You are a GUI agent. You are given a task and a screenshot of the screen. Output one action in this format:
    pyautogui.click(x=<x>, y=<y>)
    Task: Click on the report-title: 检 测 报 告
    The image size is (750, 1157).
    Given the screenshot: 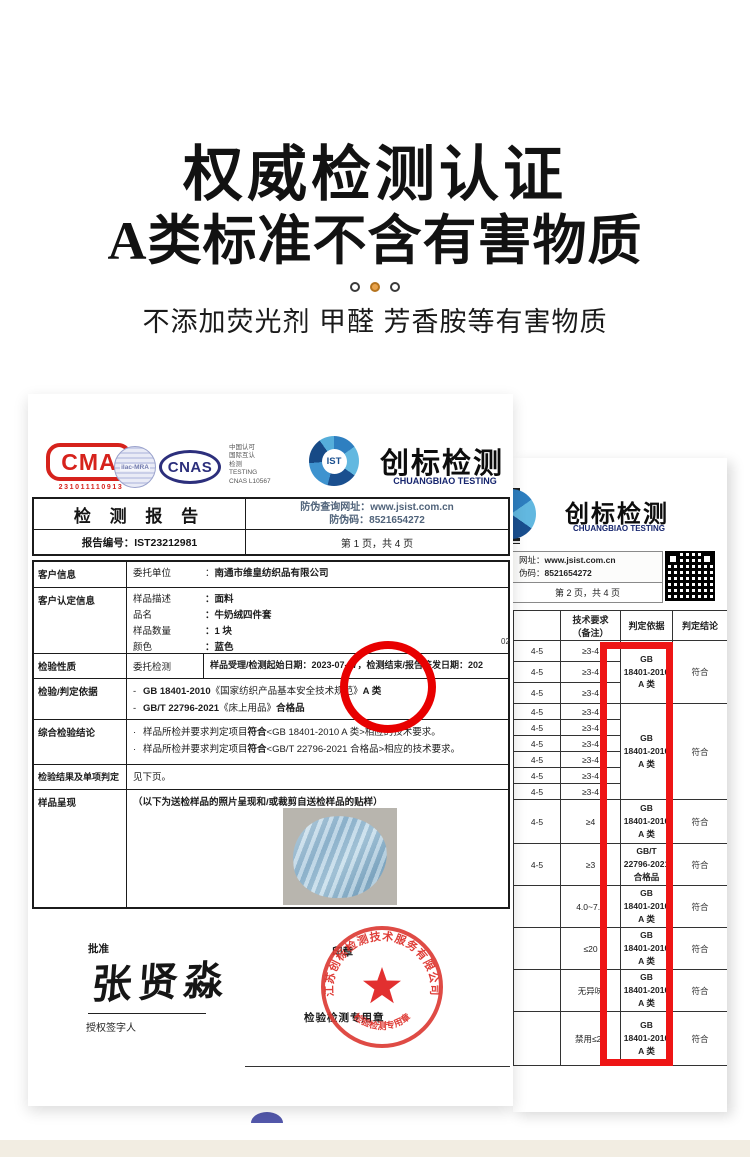 What is the action you would take?
    pyautogui.click(x=140, y=514)
    